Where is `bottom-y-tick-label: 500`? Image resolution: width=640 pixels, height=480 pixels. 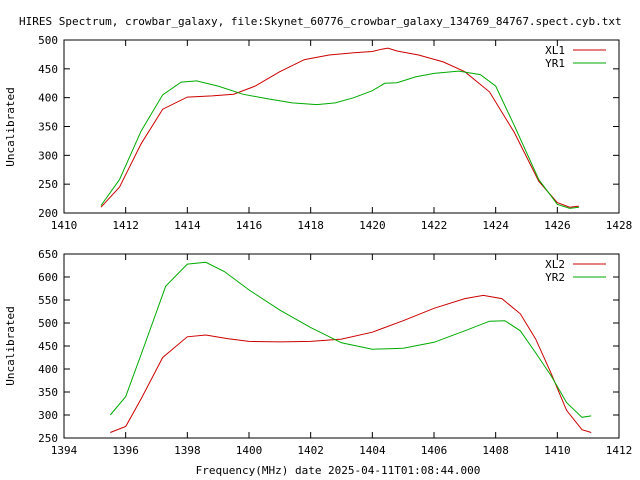
bottom-y-tick-label: 500 is located at coordinates (48, 323).